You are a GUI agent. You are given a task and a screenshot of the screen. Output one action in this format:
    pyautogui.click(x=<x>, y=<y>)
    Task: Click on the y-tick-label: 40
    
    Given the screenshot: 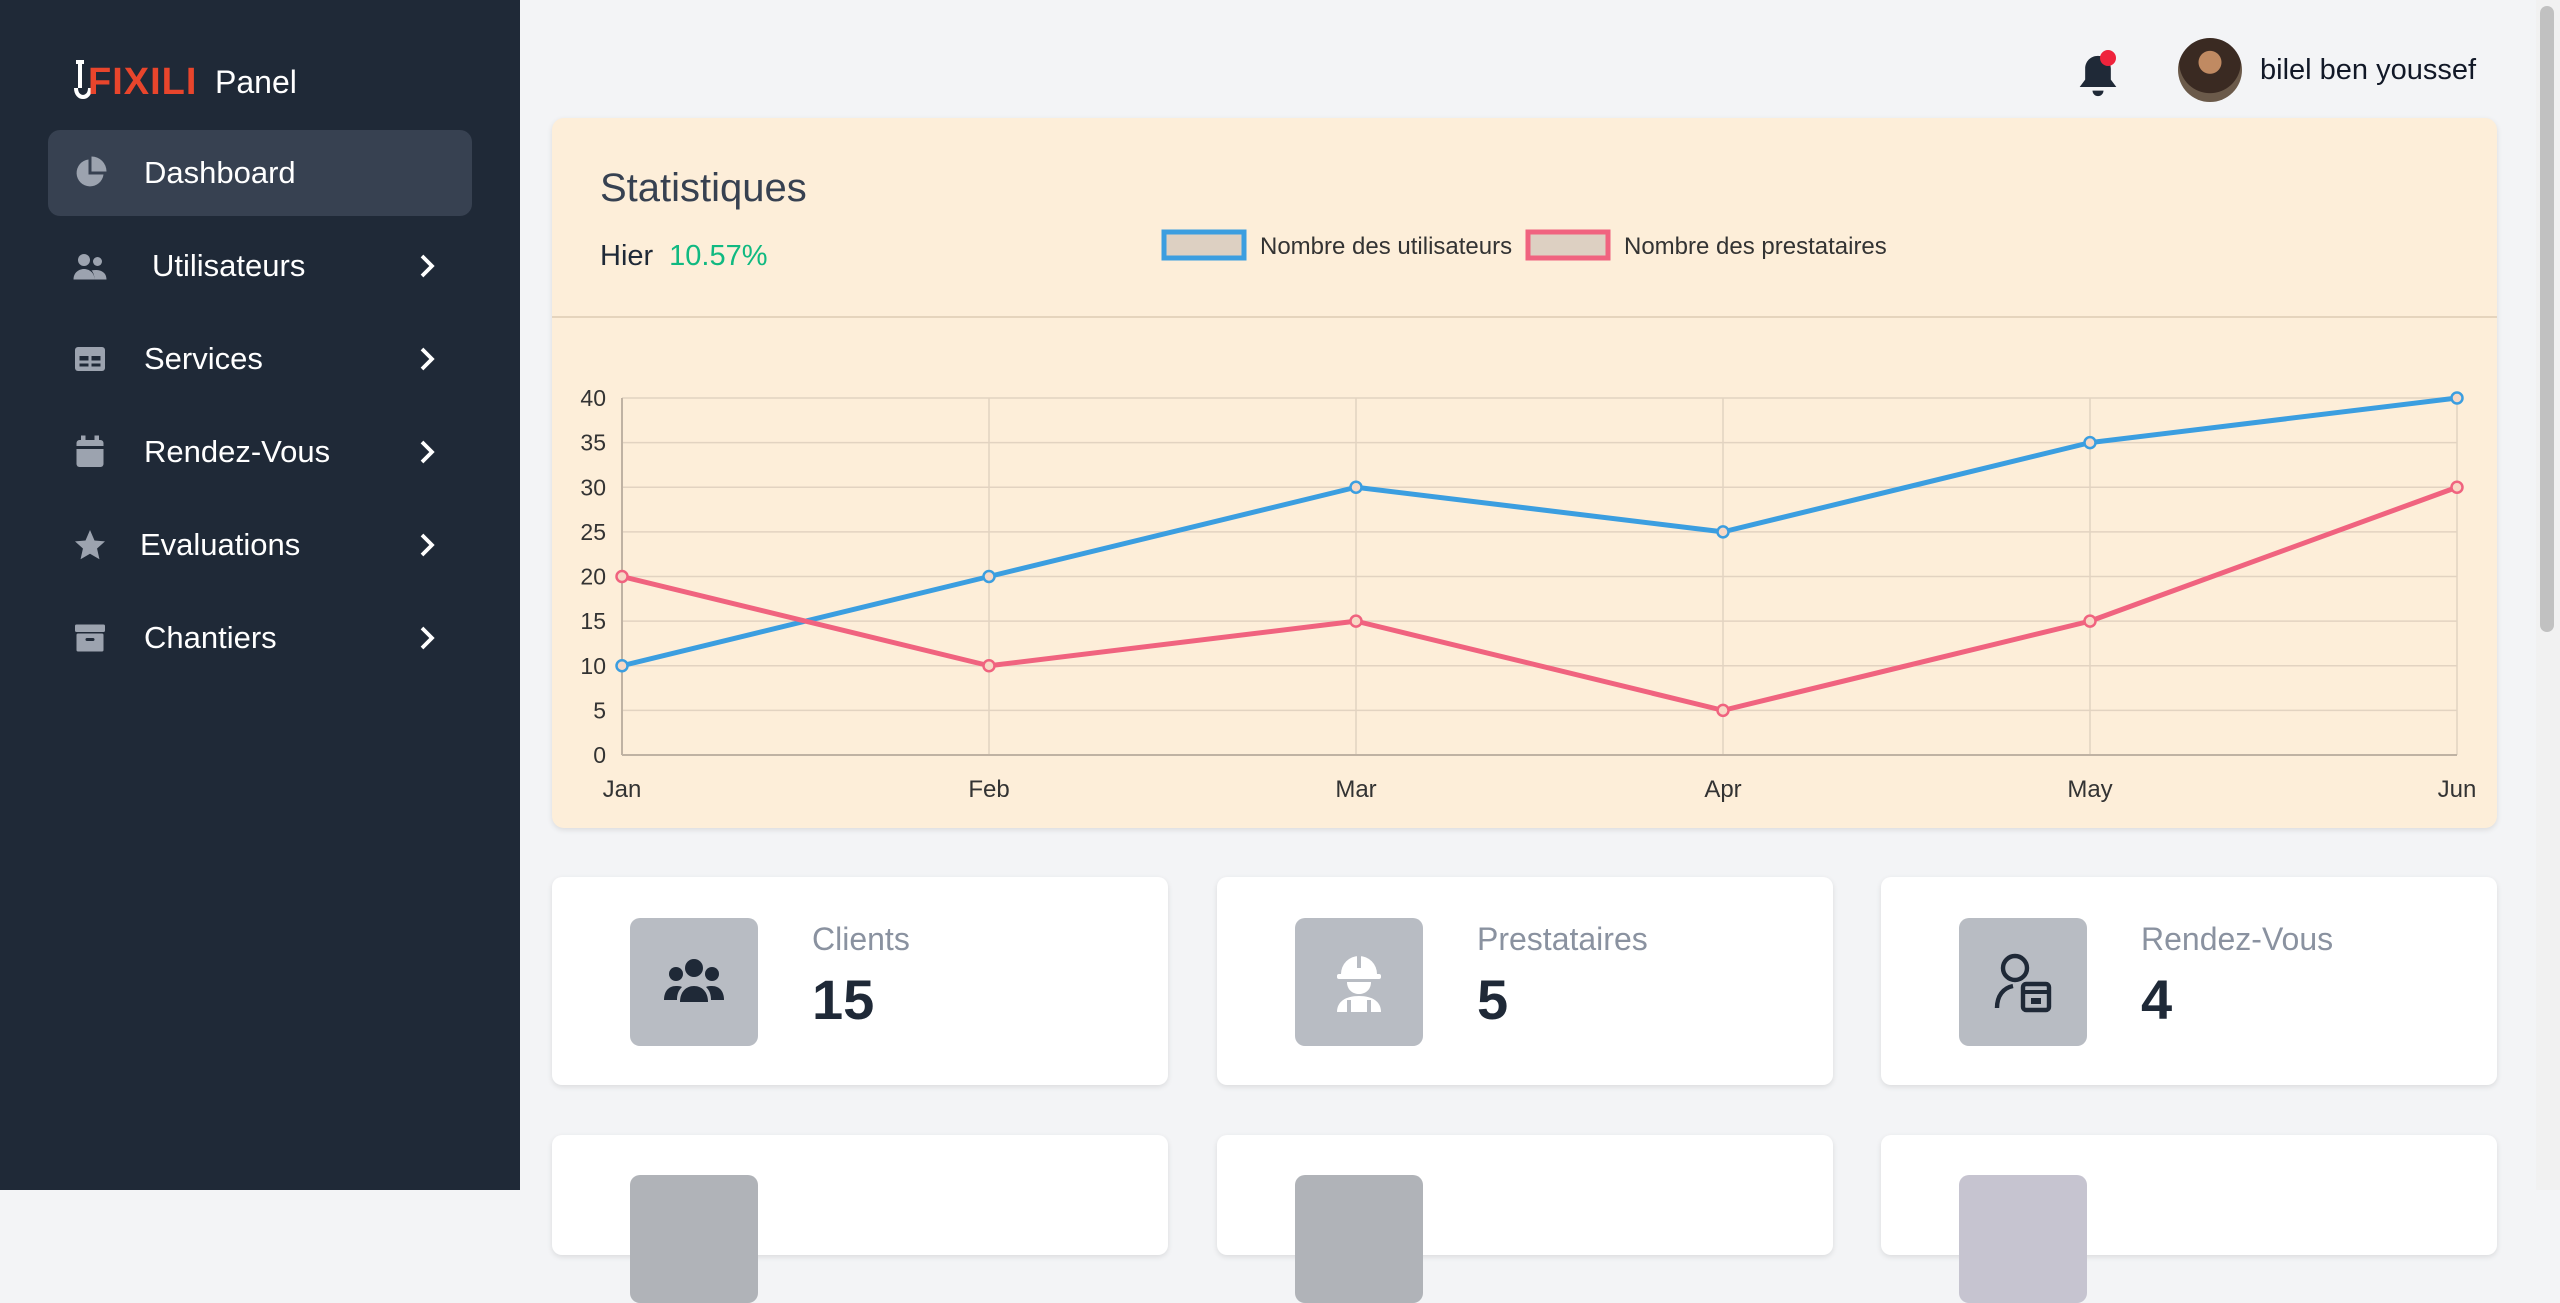 What is the action you would take?
    pyautogui.click(x=593, y=398)
    